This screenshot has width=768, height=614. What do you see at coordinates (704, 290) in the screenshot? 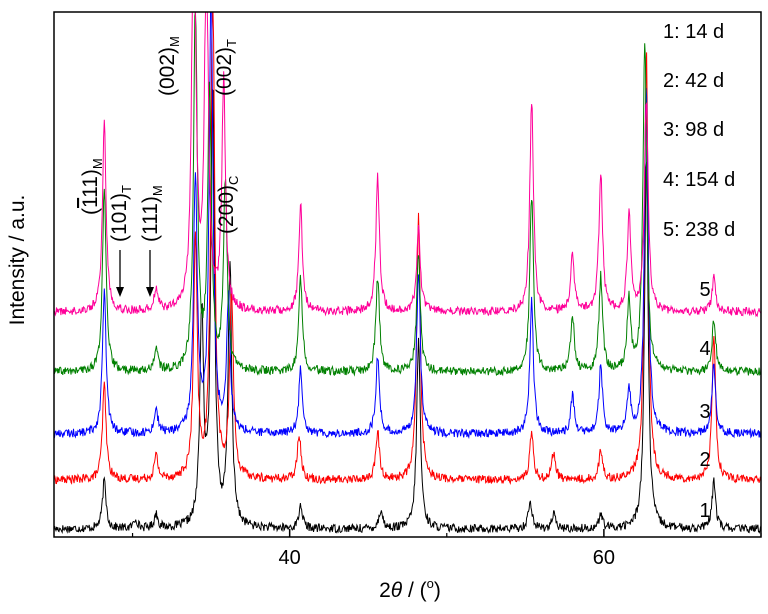
I see `trace-number-5: 5` at bounding box center [704, 290].